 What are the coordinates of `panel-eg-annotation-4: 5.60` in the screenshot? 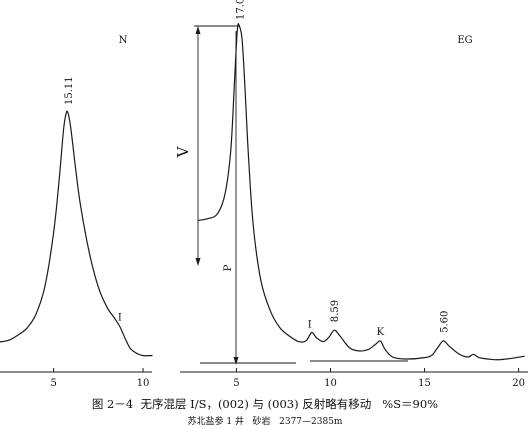 It's located at (444, 322).